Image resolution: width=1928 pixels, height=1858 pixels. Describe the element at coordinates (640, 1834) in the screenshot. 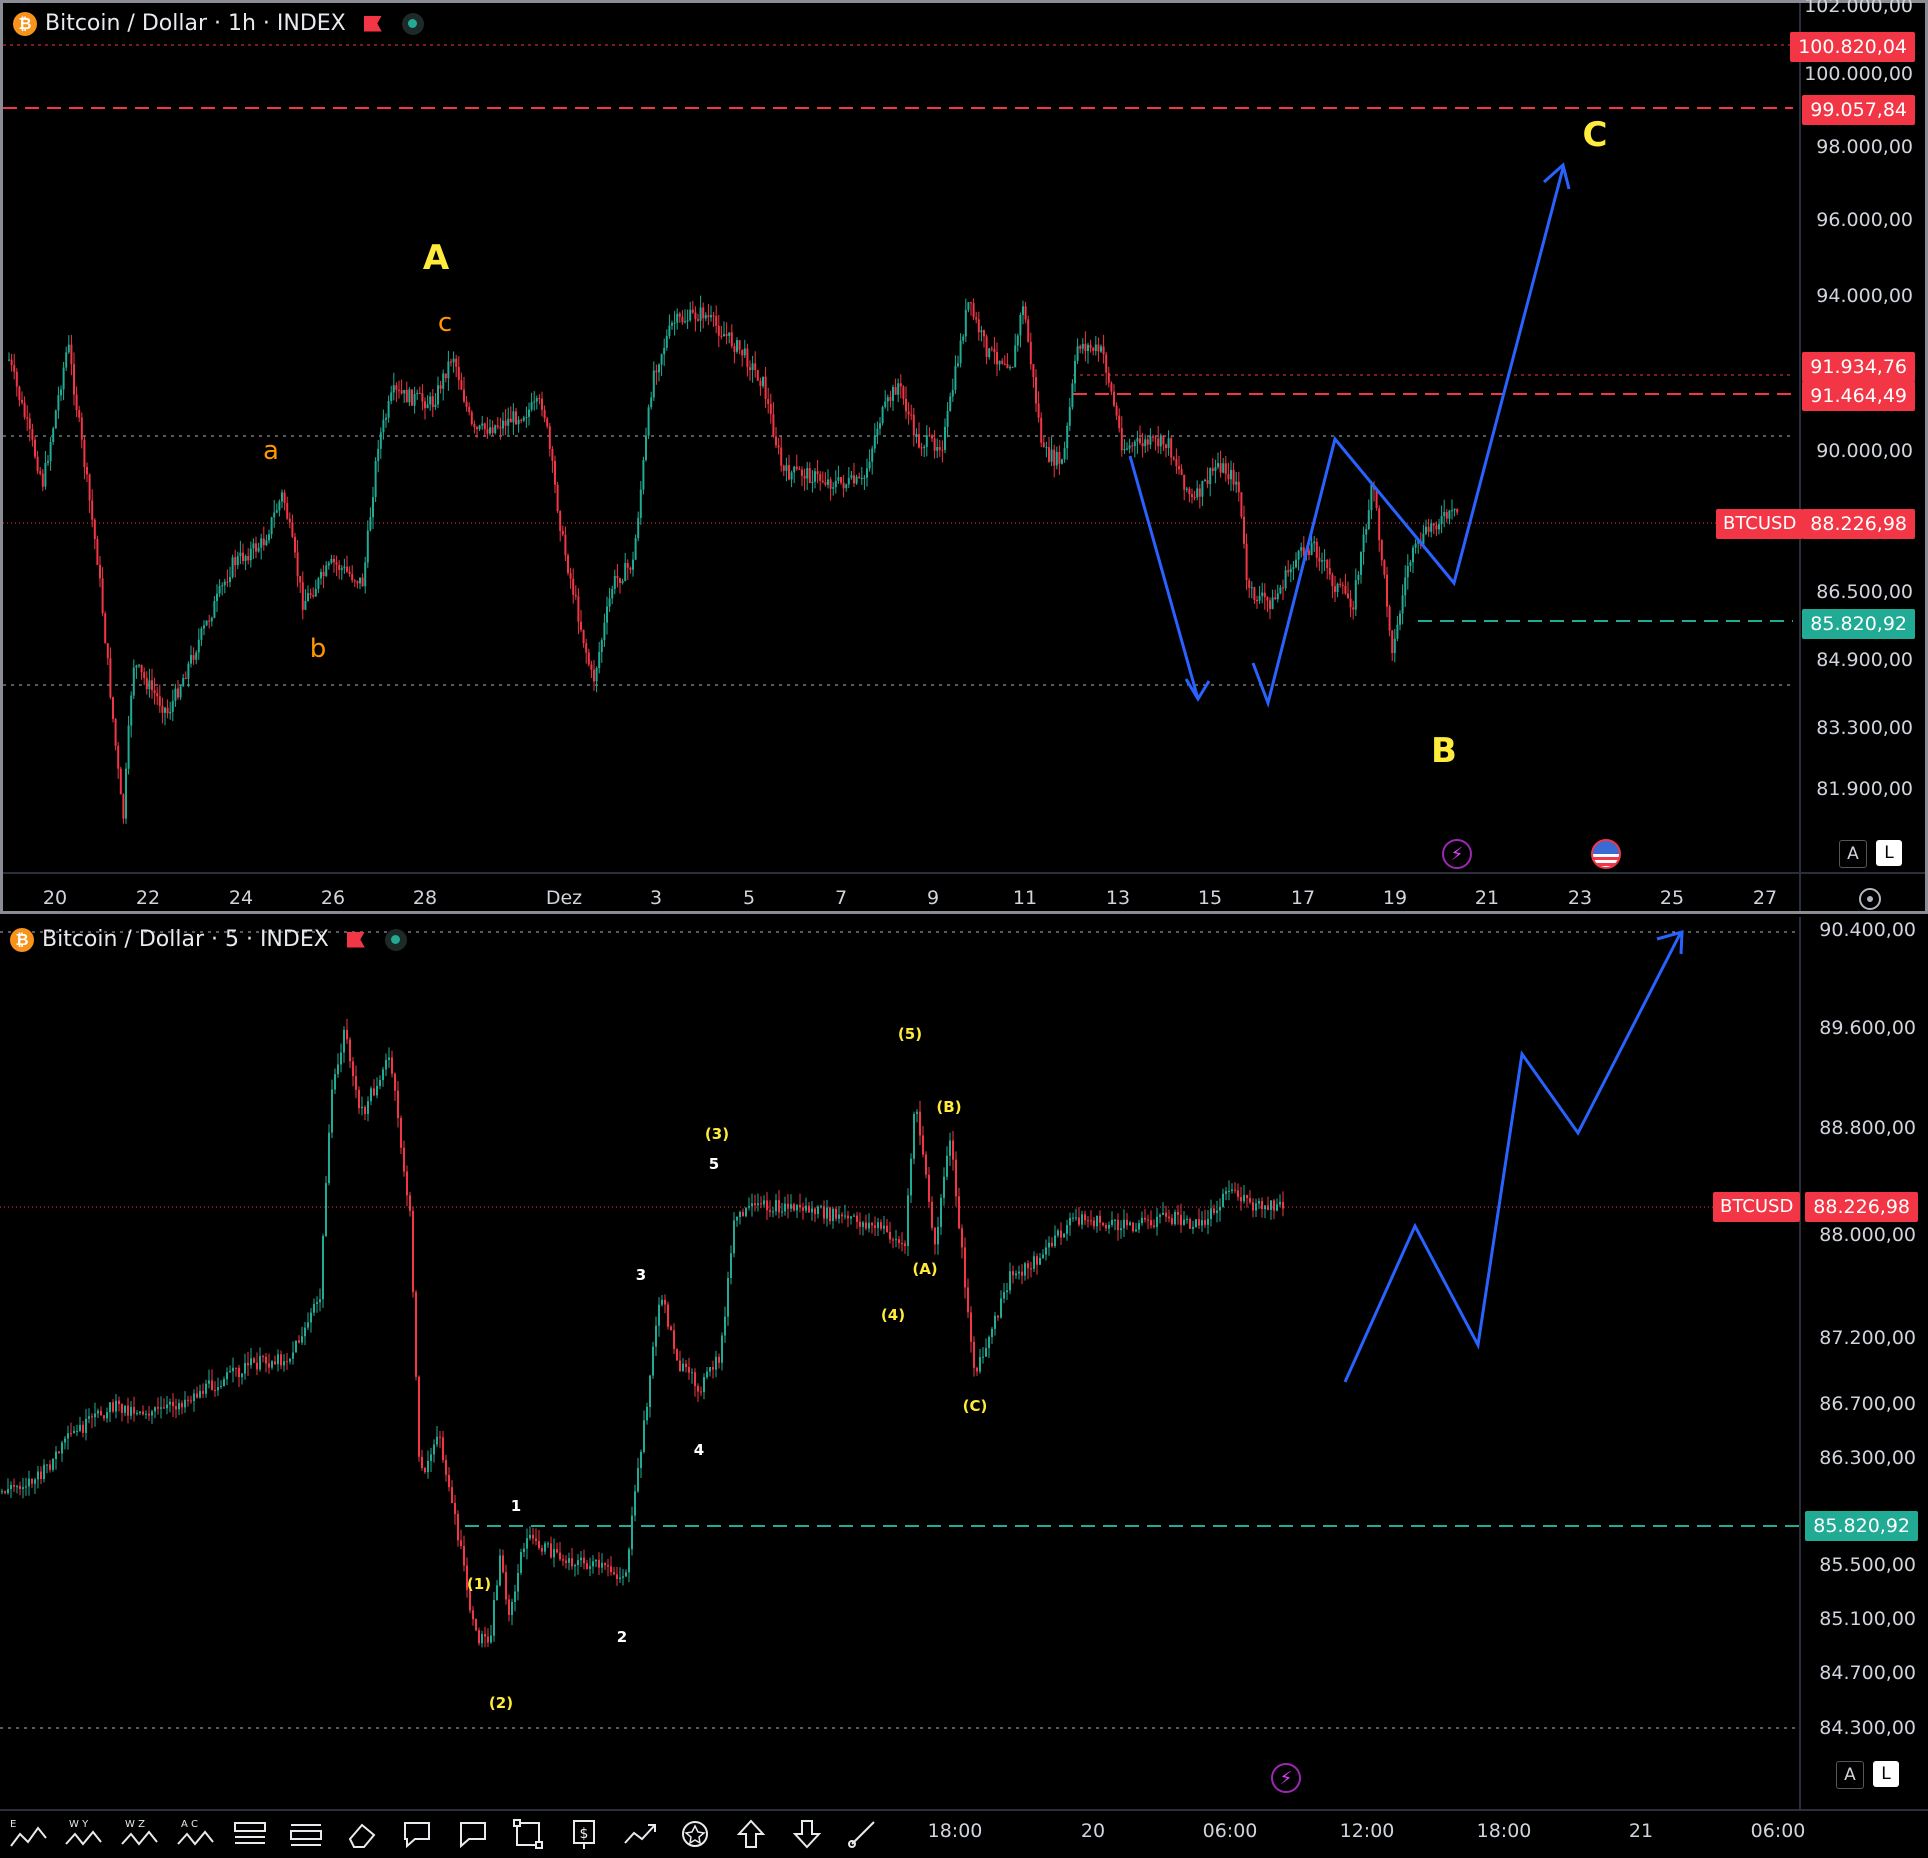

I see `path-icon` at that location.